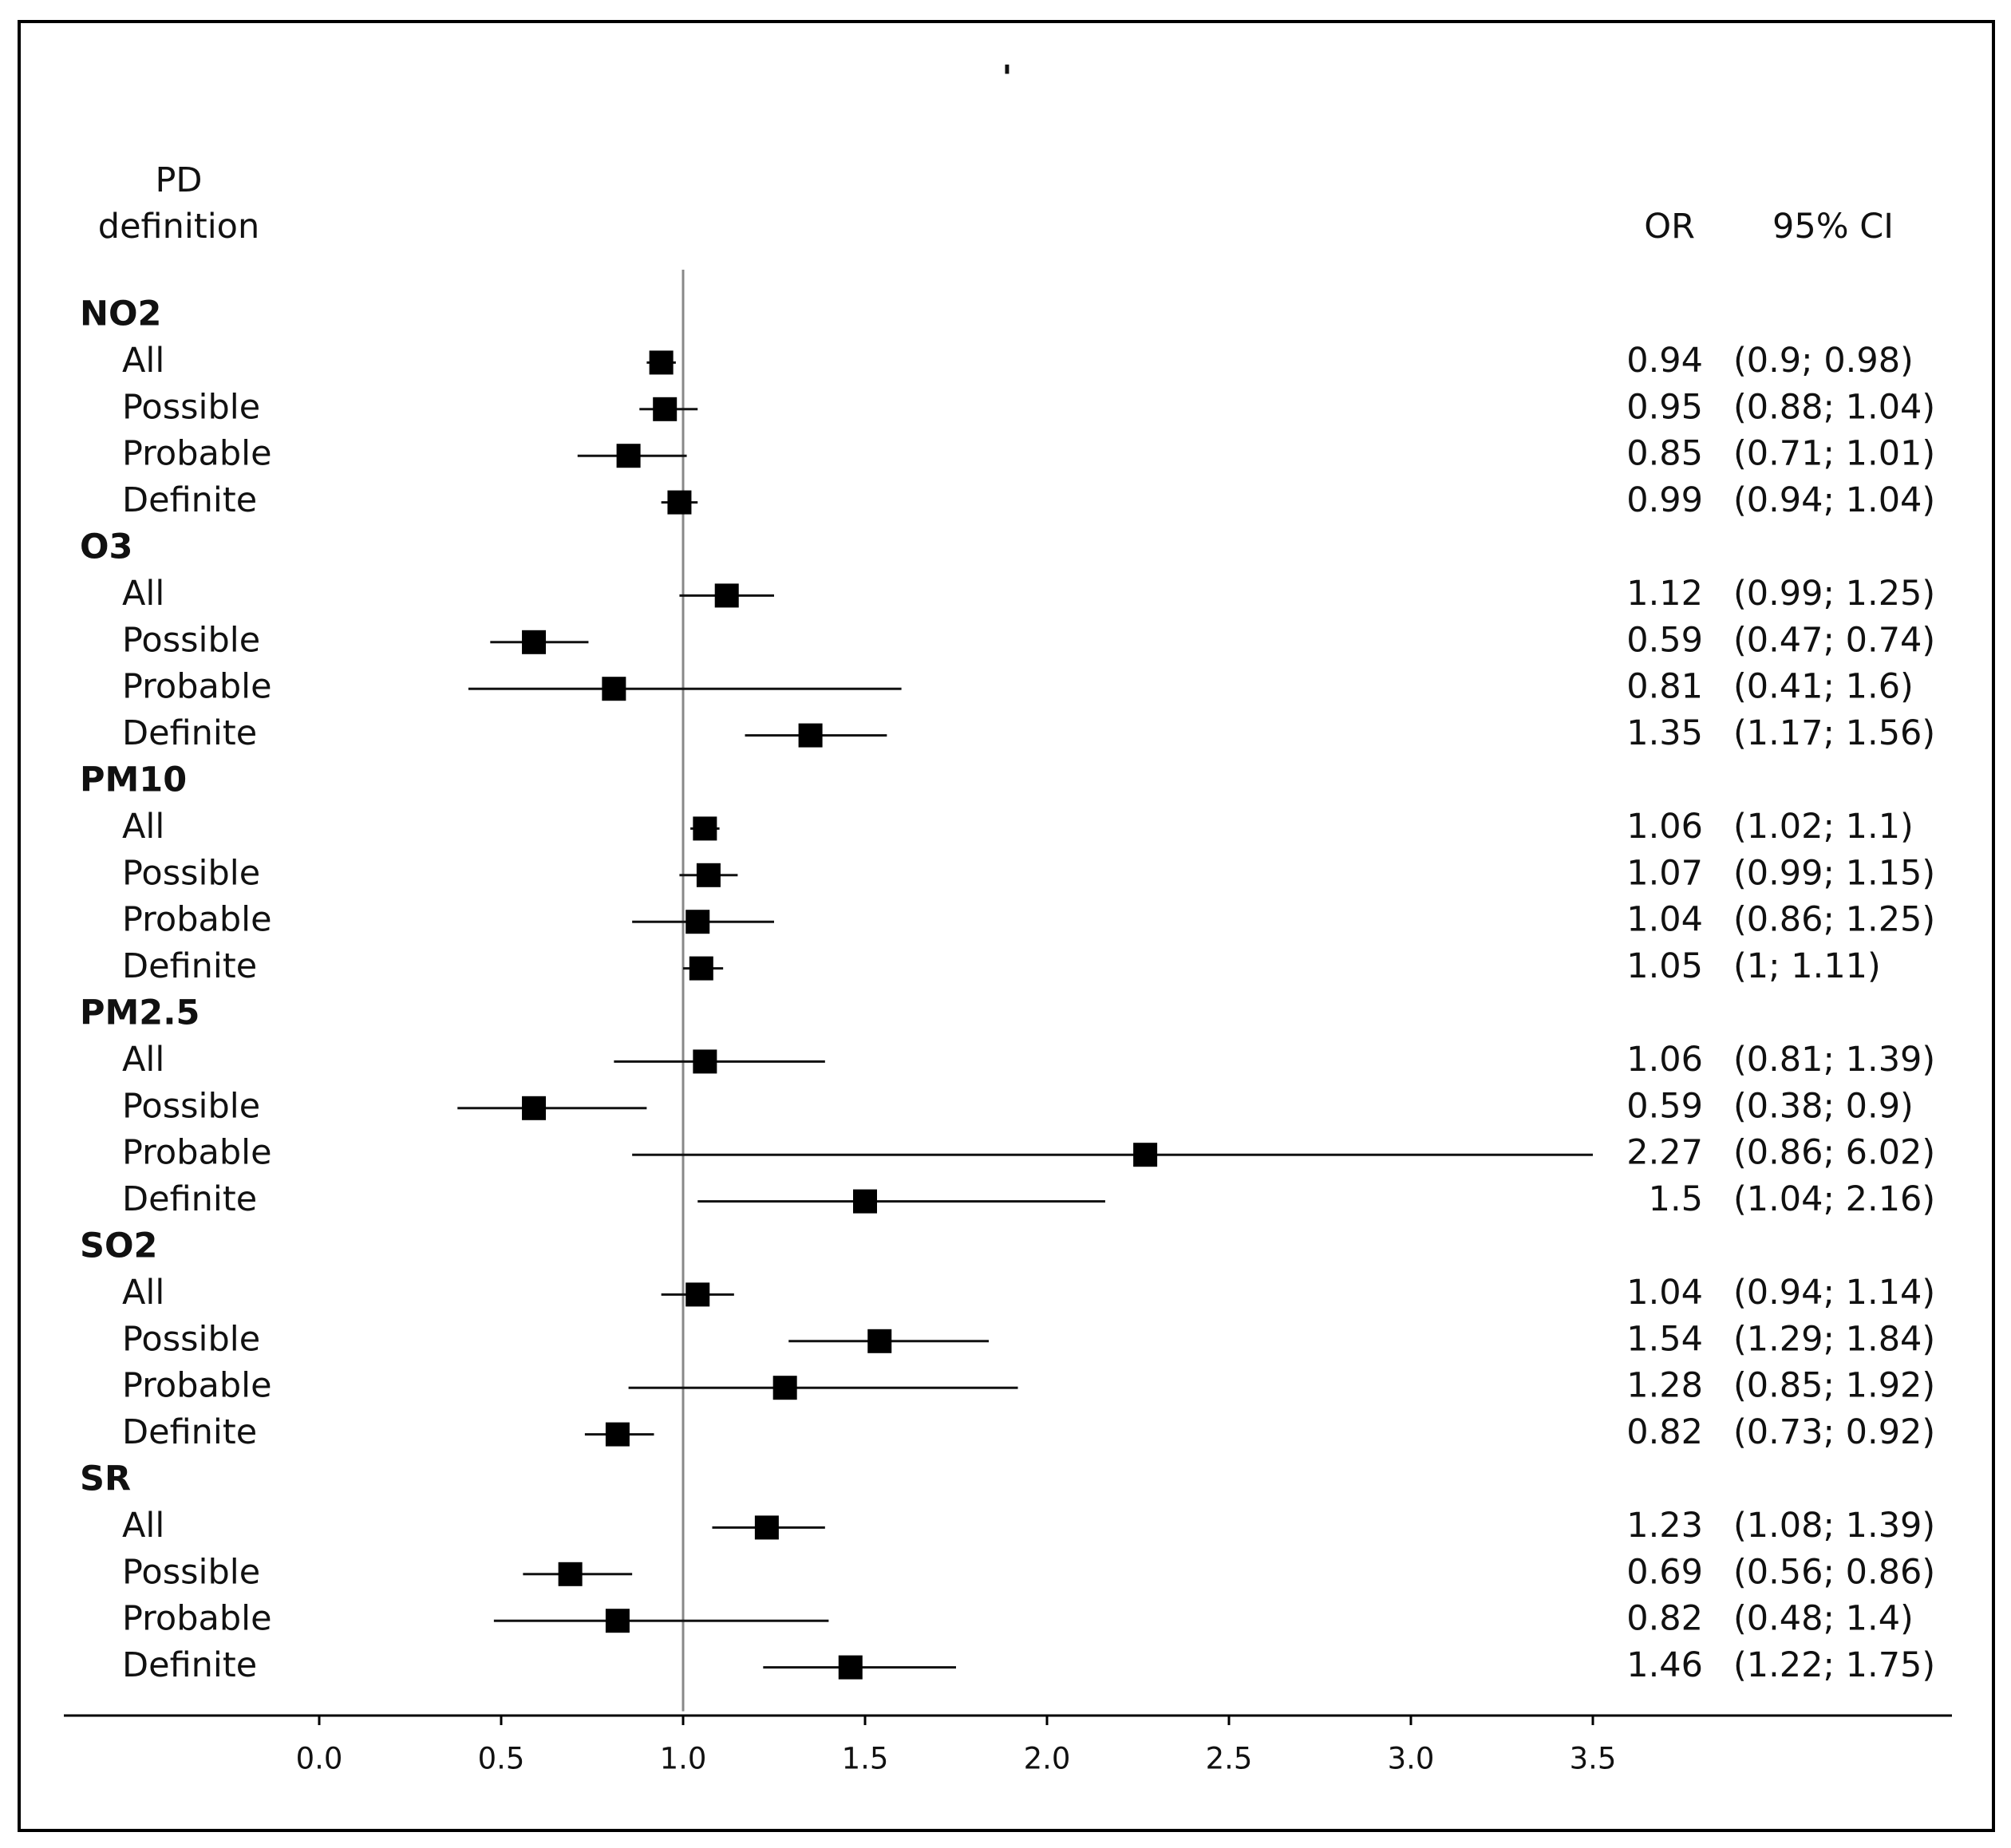 Image resolution: width=2011 pixels, height=1848 pixels. Describe the element at coordinates (179, 180) in the screenshot. I see `column-header-definition-line1: PD` at that location.